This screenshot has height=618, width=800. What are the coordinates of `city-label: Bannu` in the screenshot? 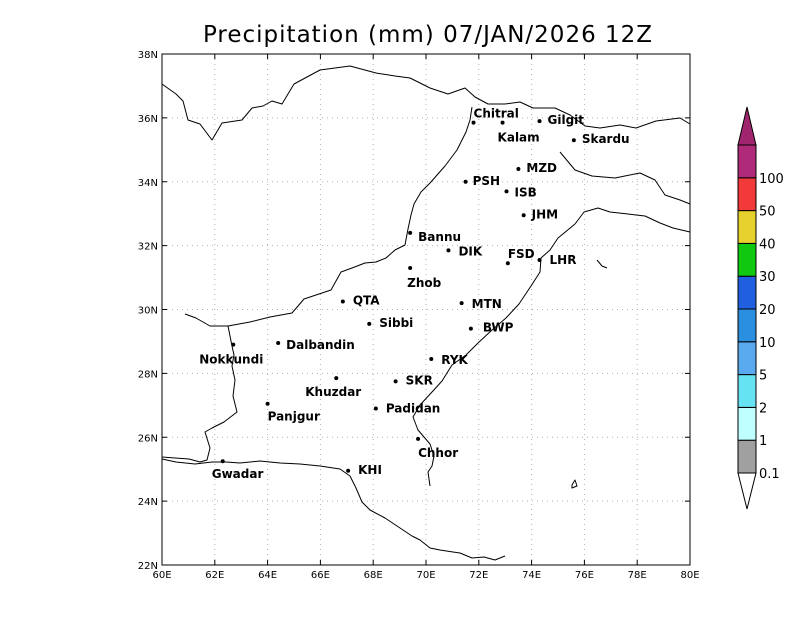 It's located at (439, 237).